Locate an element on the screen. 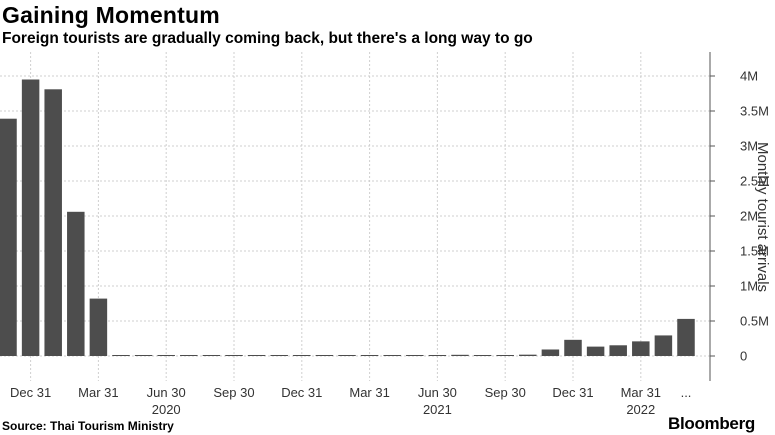 This screenshot has width=775, height=435. y-tick-label: 2M is located at coordinates (749, 216).